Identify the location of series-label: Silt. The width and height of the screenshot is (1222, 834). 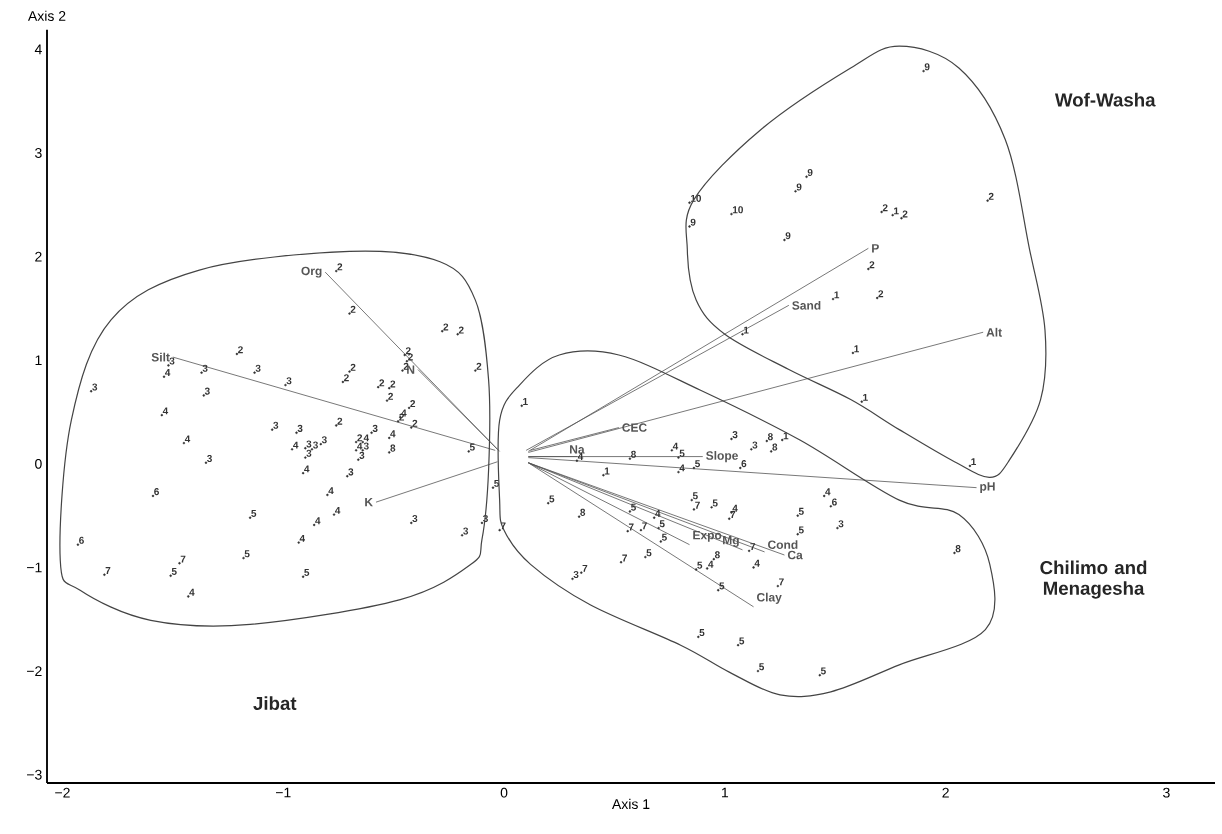
(160, 357).